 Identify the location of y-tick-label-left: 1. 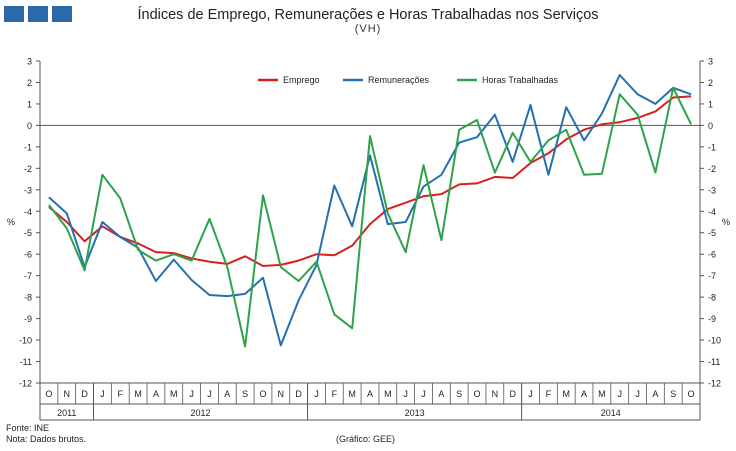
(29, 104).